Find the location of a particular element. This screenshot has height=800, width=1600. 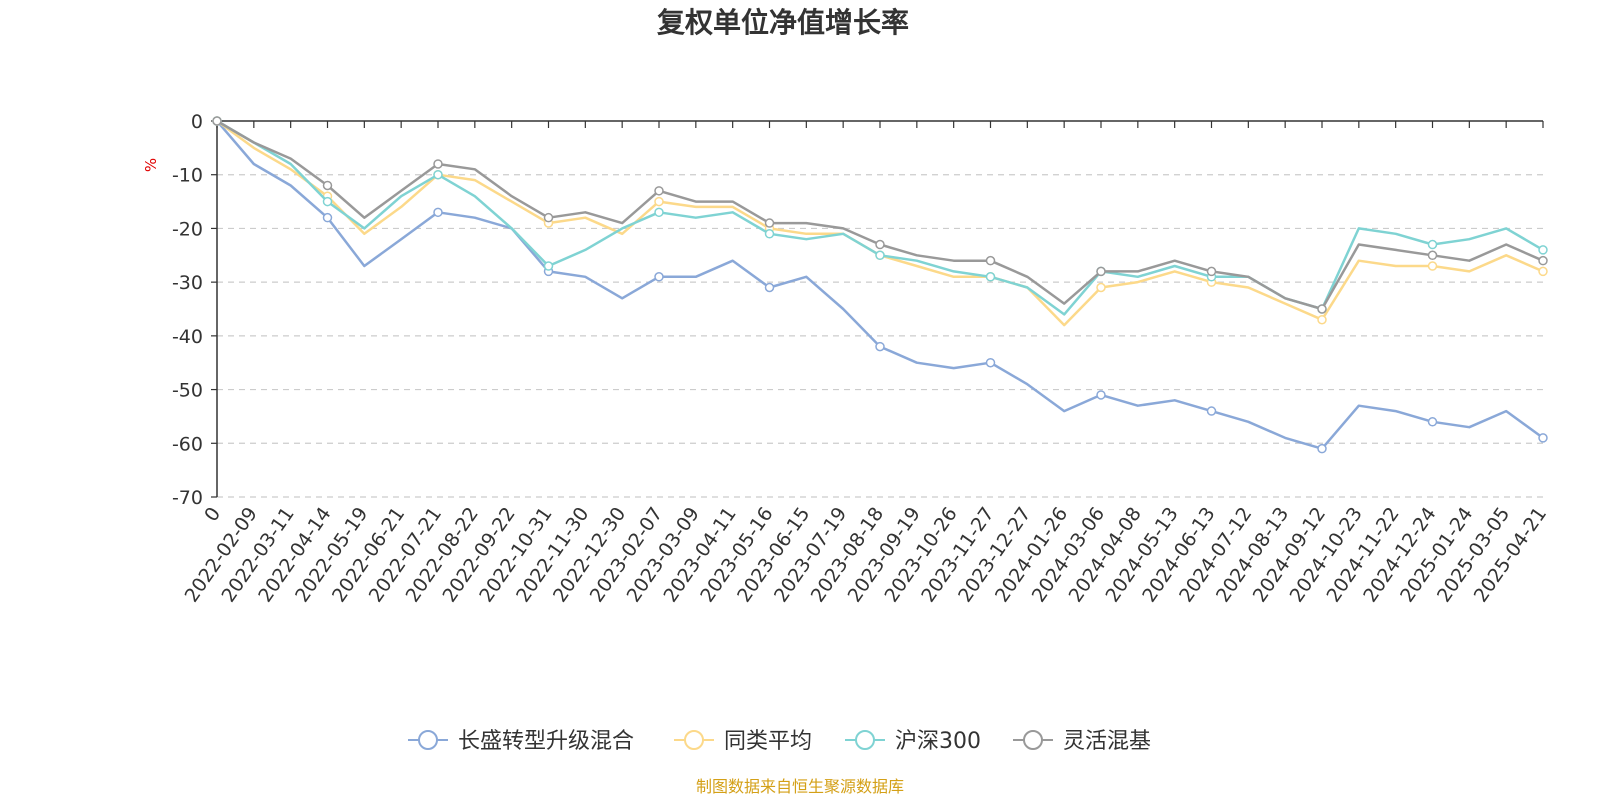

legend-label: 长盛转型升级混合 is located at coordinates (546, 741).